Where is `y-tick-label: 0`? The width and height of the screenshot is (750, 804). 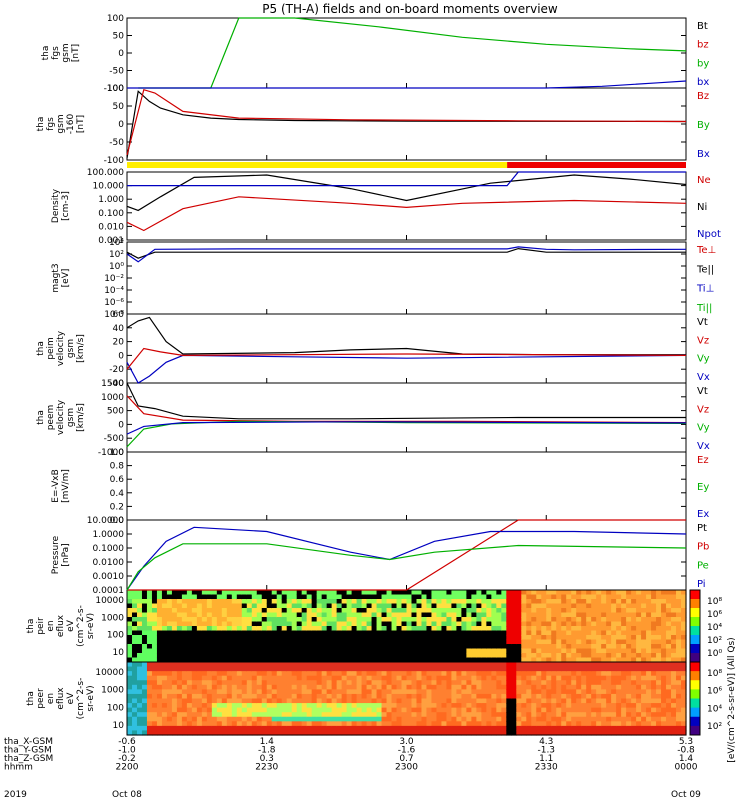
y-tick-label: 0 is located at coordinates (121, 356).